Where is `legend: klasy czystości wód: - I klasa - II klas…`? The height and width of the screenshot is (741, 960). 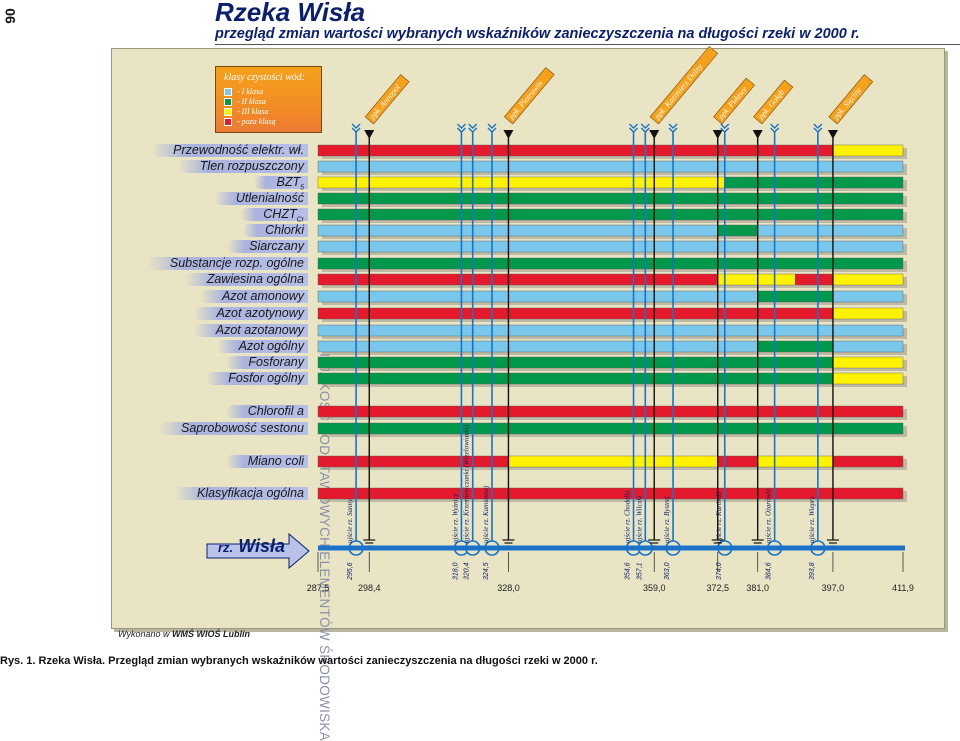
legend: klasy czystości wód: - I klasa - II klas… is located at coordinates (268, 99).